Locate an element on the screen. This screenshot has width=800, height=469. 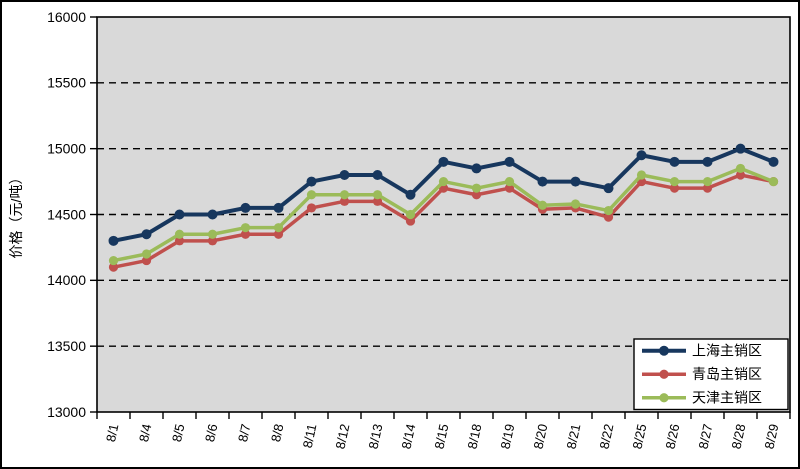
x-tick-label: 8/20 is located at coordinates (540, 437).